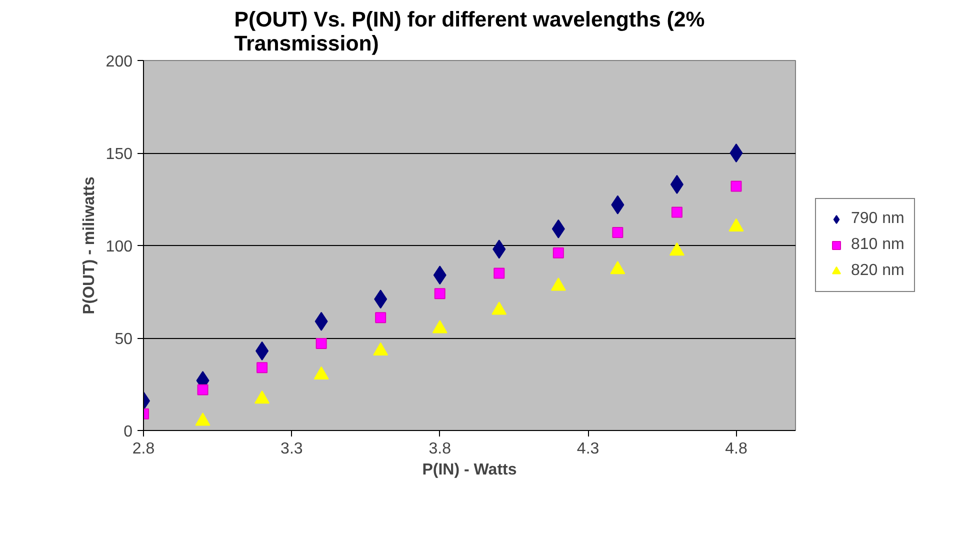 Image resolution: width=959 pixels, height=552 pixels. What do you see at coordinates (123, 339) in the screenshot?
I see `y-tick-label: 50` at bounding box center [123, 339].